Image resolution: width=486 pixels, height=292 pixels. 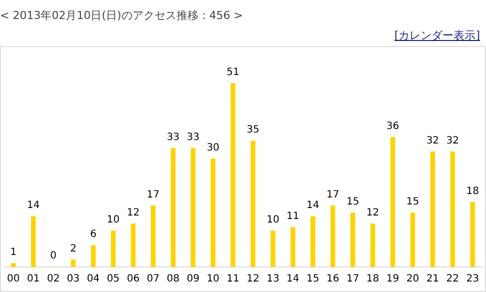 What do you see at coordinates (293, 279) in the screenshot?
I see `x-tick-label: 14` at bounding box center [293, 279].